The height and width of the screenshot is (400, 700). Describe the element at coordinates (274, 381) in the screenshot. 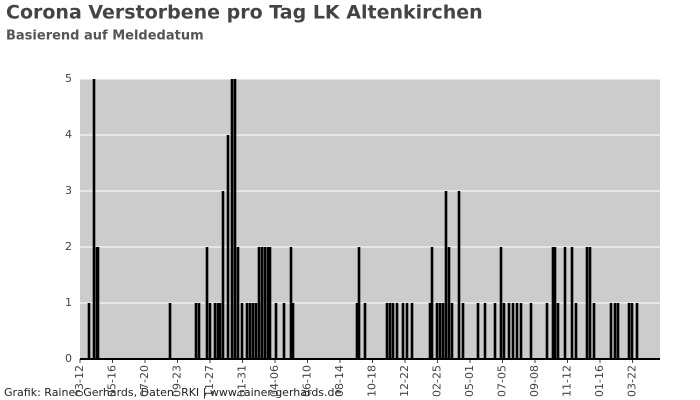

I see `x-tick-label: 04-06` at that location.